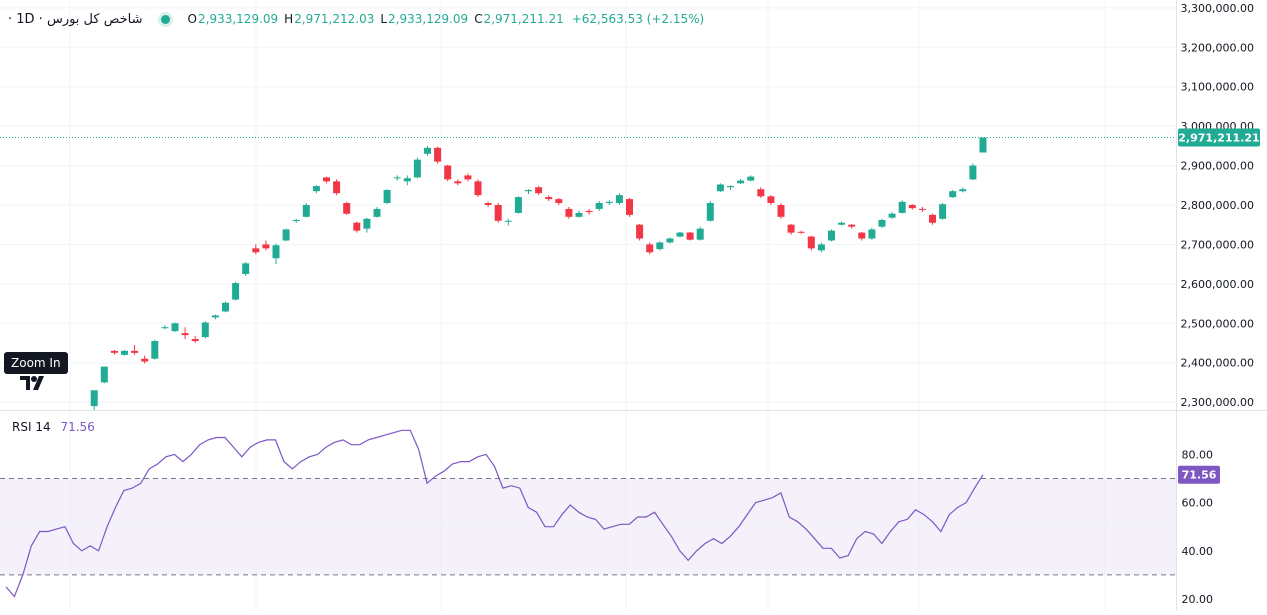 The height and width of the screenshot is (615, 1267). I want to click on price-tick-label: 2,300,000.00, so click(1217, 402).